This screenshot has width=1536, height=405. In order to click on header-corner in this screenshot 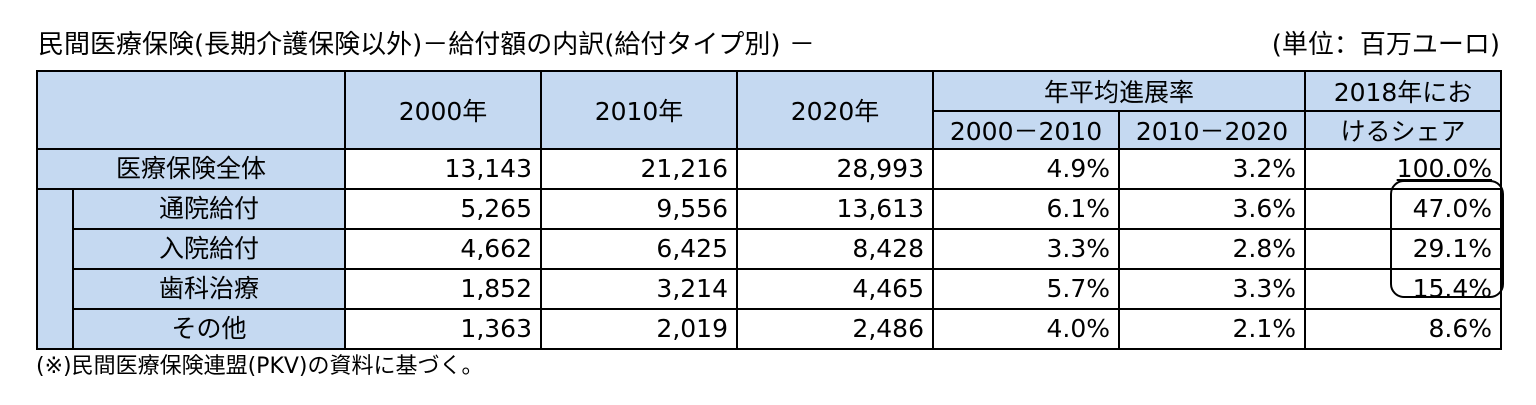, I will do `click(191, 110)`.